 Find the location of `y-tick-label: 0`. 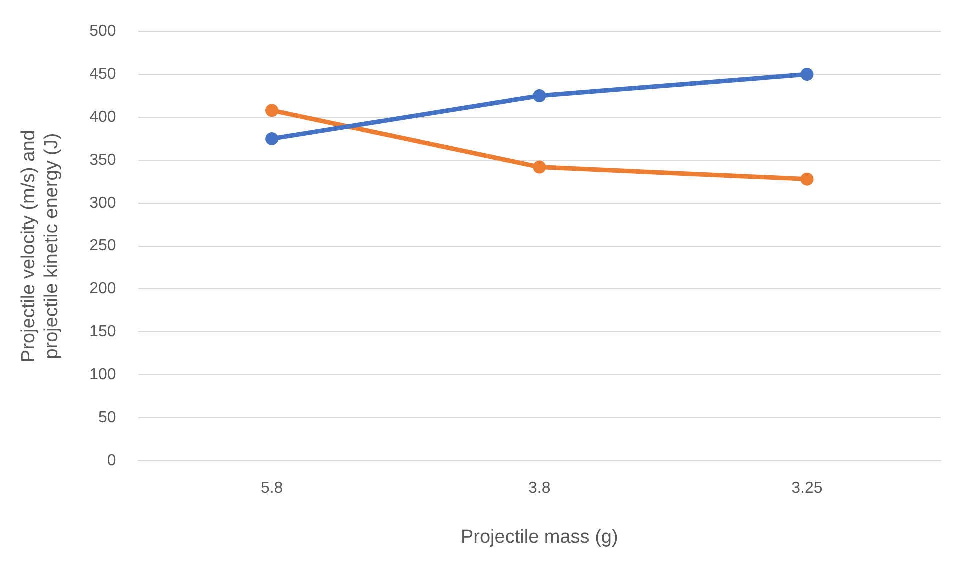

y-tick-label: 0 is located at coordinates (111, 461).